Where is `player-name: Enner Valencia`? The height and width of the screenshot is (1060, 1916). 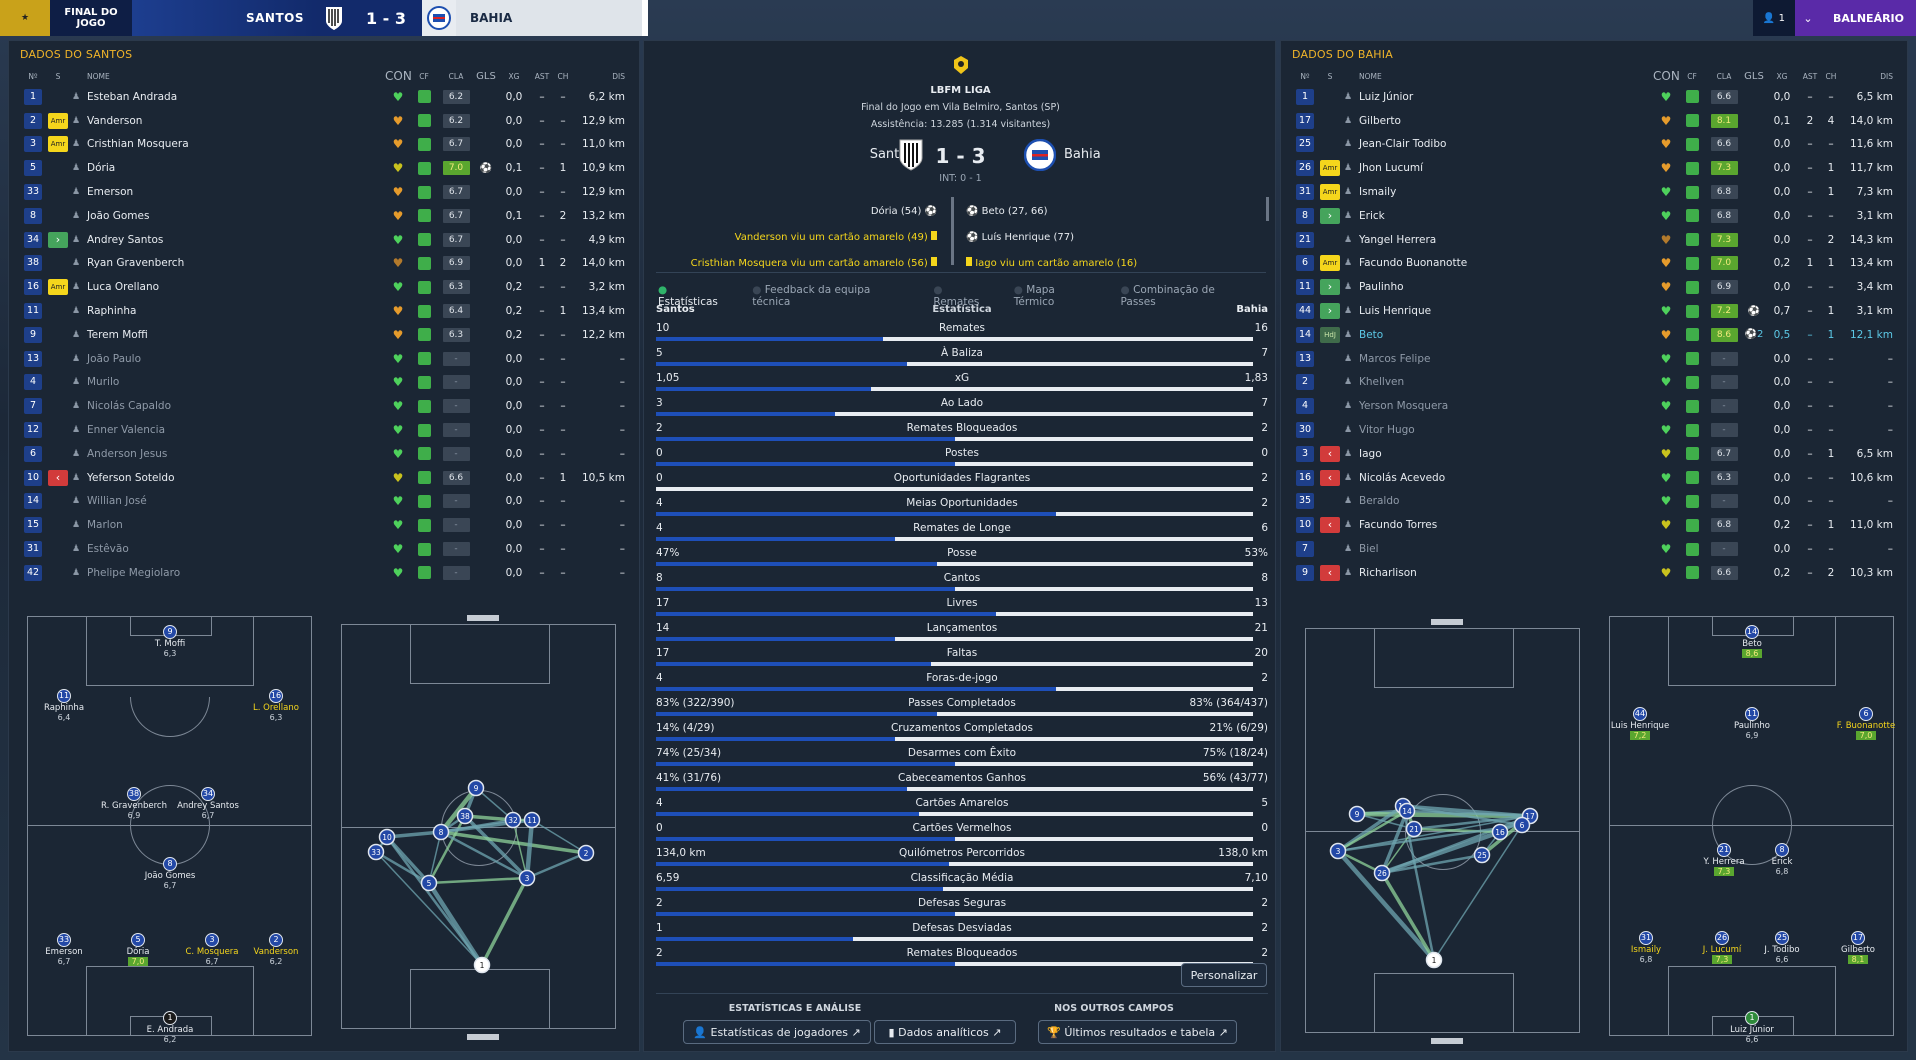
player-name: Enner Valencia is located at coordinates (126, 430).